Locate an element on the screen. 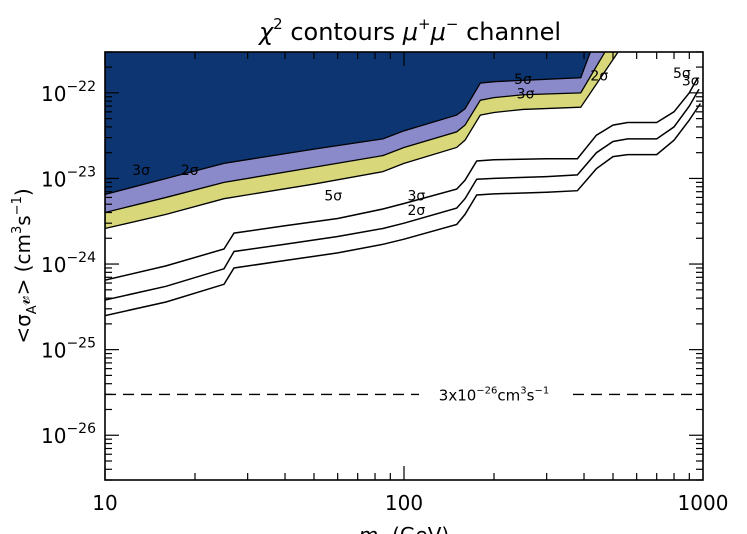  title-mu-1: μ is located at coordinates (410, 32).